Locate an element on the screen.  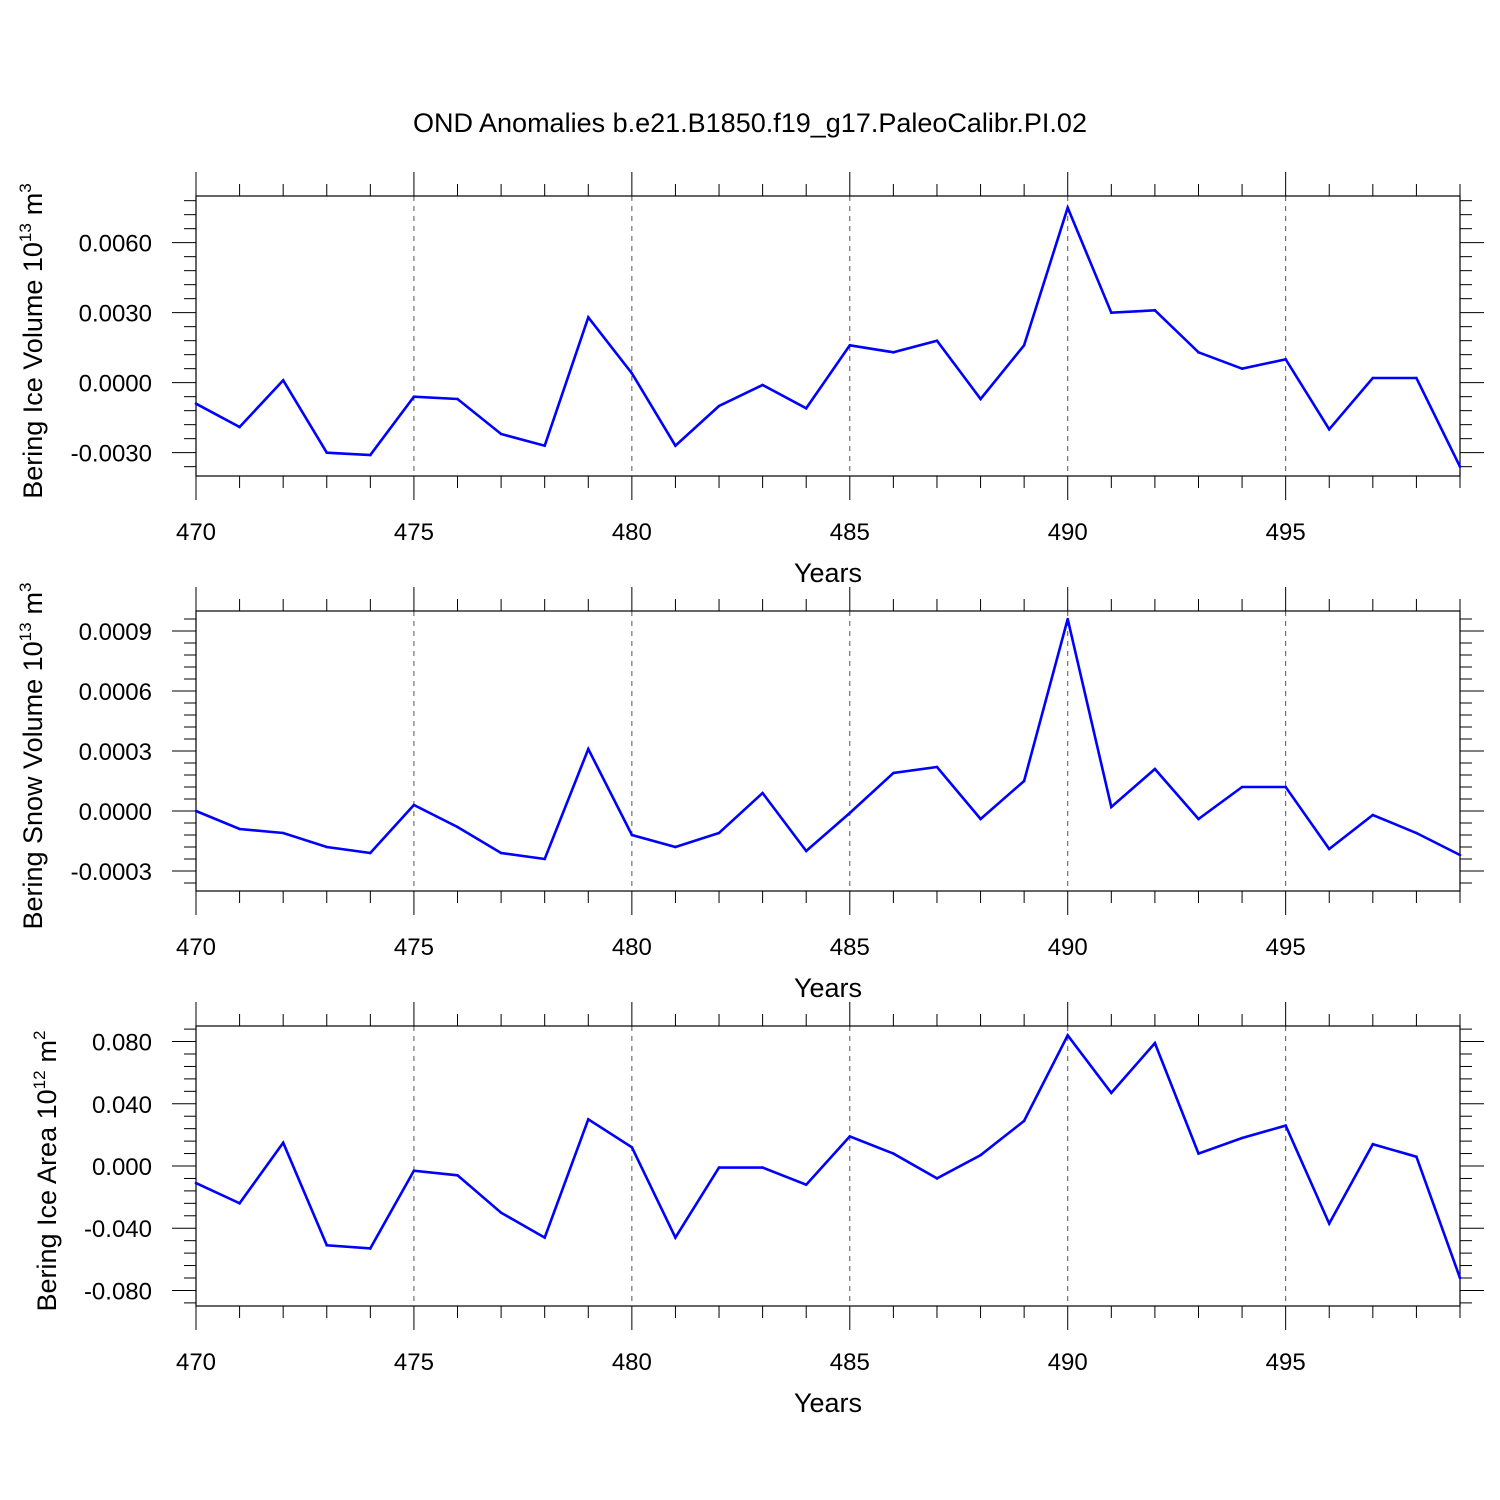
y-axis-label: Bering Ice Volume 1013 m3 is located at coordinates (32, 341).